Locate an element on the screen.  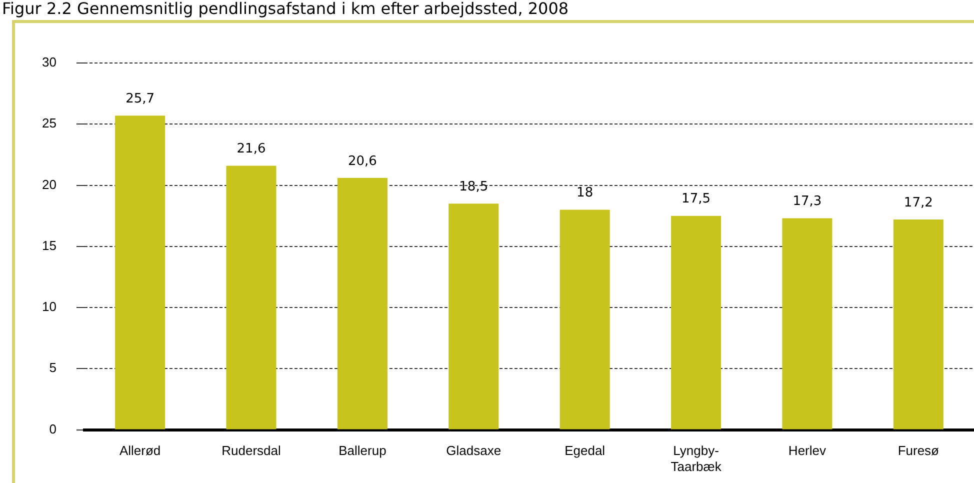
y-tick-label: 10 is located at coordinates (49, 306).